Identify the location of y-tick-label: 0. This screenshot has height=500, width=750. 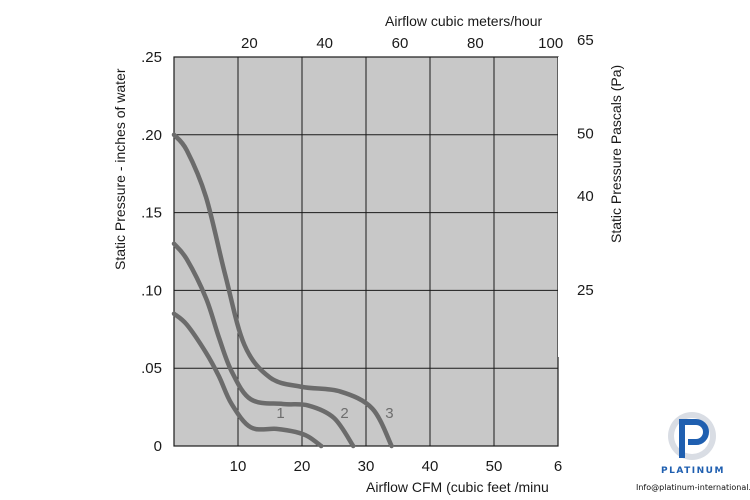
(158, 446).